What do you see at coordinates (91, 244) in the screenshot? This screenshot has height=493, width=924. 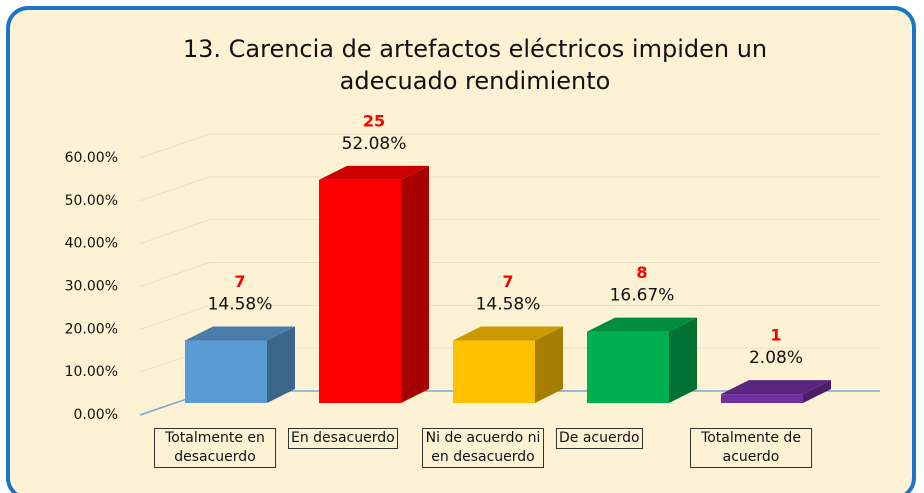 I see `y-tick-label: 40.00%` at bounding box center [91, 244].